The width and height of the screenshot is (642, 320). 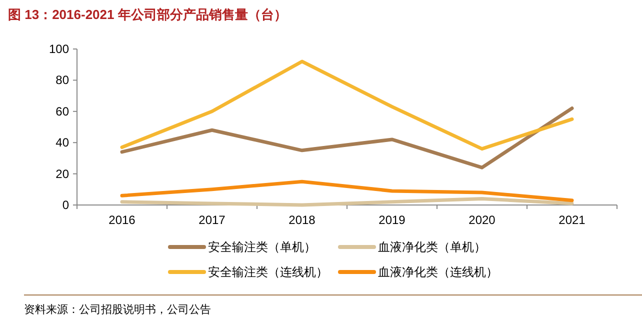 I want to click on x-tick-label: 2017, so click(x=212, y=220).